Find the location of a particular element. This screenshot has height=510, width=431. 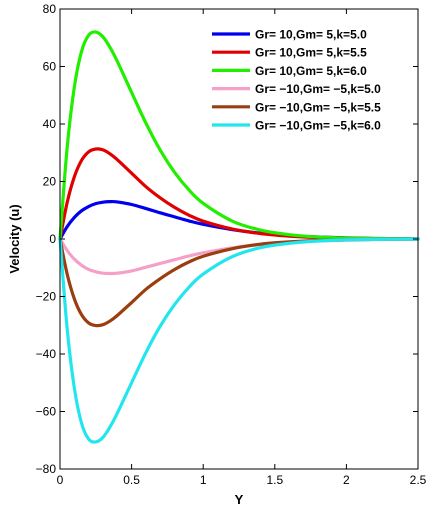

x-tick-label: 1.5 is located at coordinates (274, 480).